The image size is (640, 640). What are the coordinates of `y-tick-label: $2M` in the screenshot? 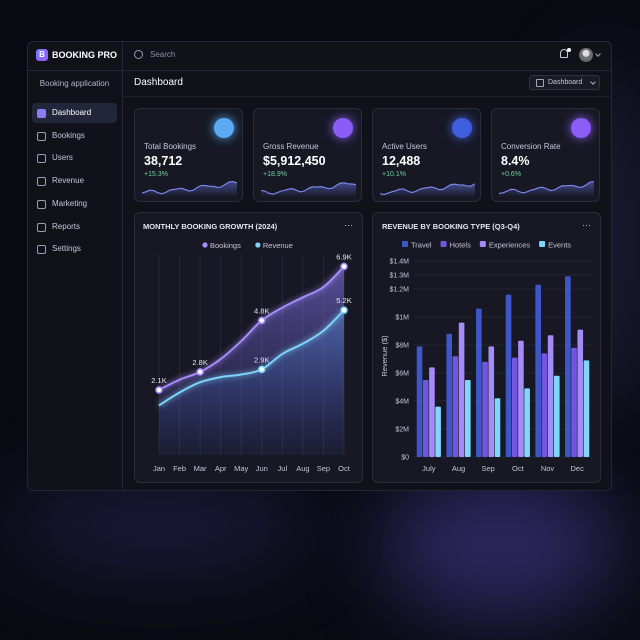 It's located at (402, 430).